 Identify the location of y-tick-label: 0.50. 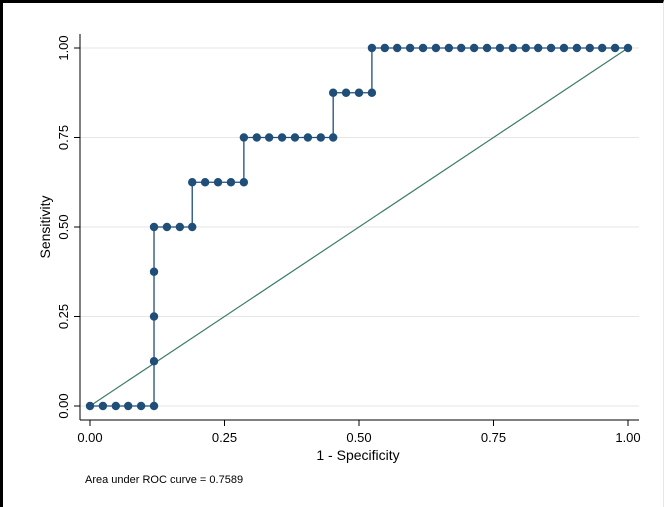
(63, 226).